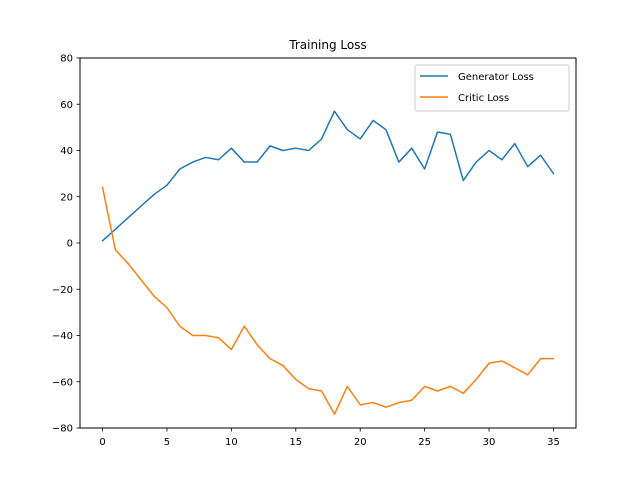 The image size is (640, 480). I want to click on y-tick-label: 80, so click(66, 59).